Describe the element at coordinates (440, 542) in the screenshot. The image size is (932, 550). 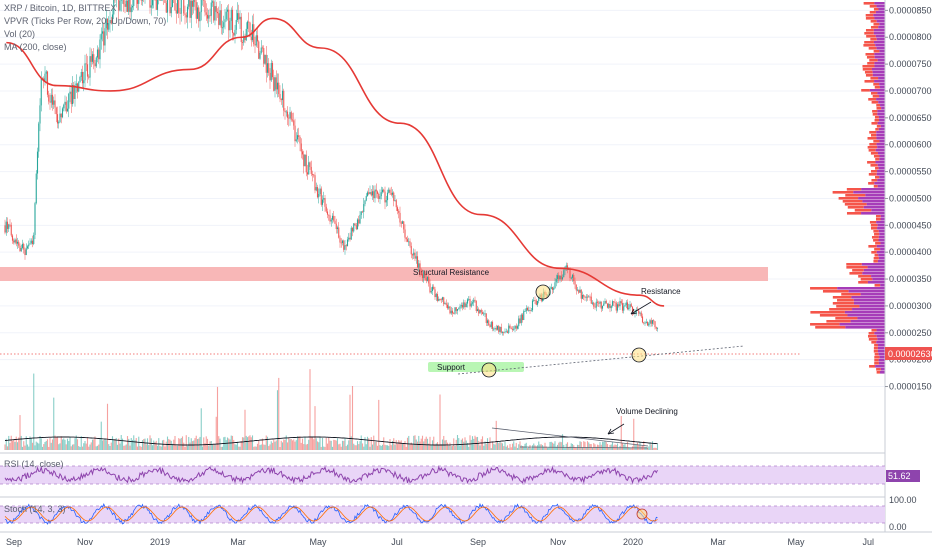
I see `time-axis: Sep Nov 2019 Mar May Jul Sep Nov 2020 Mar May Jul` at that location.